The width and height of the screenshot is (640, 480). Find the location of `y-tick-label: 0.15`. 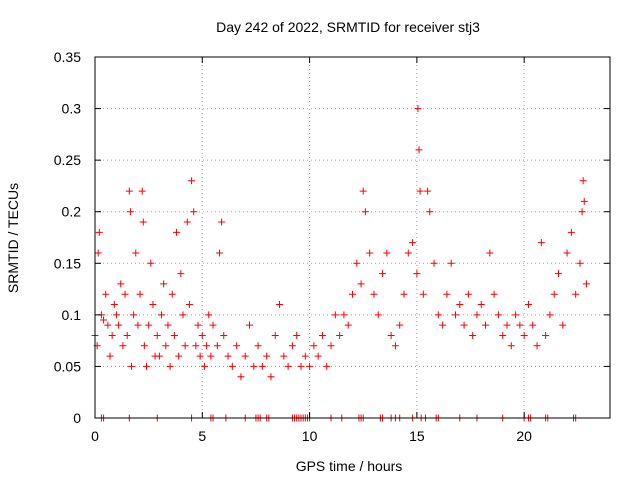

y-tick-label: 0.15 is located at coordinates (67, 263).